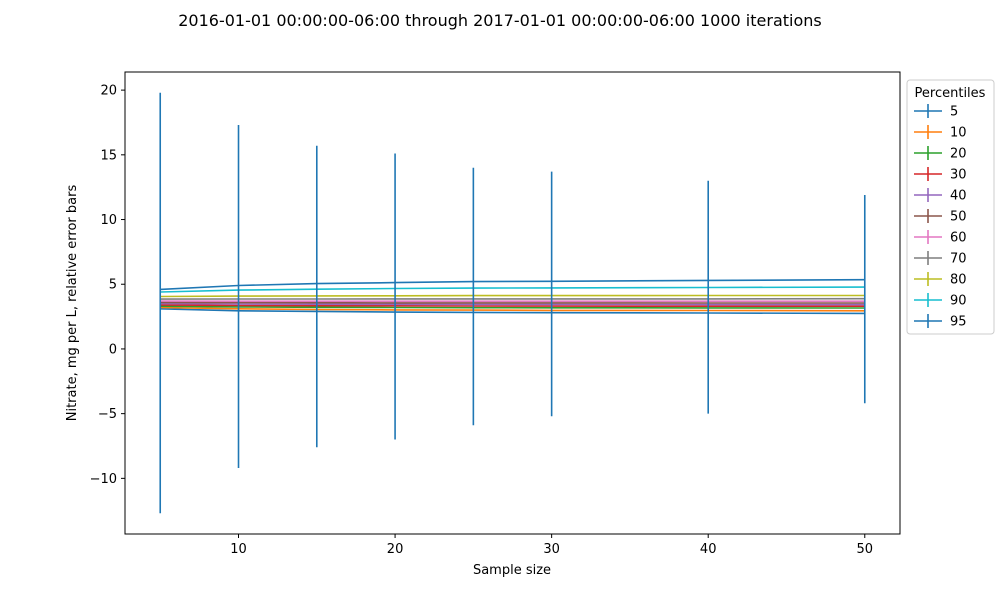 Image resolution: width=1000 pixels, height=600 pixels. Describe the element at coordinates (708, 549) in the screenshot. I see `x-tick-label: 40` at that location.